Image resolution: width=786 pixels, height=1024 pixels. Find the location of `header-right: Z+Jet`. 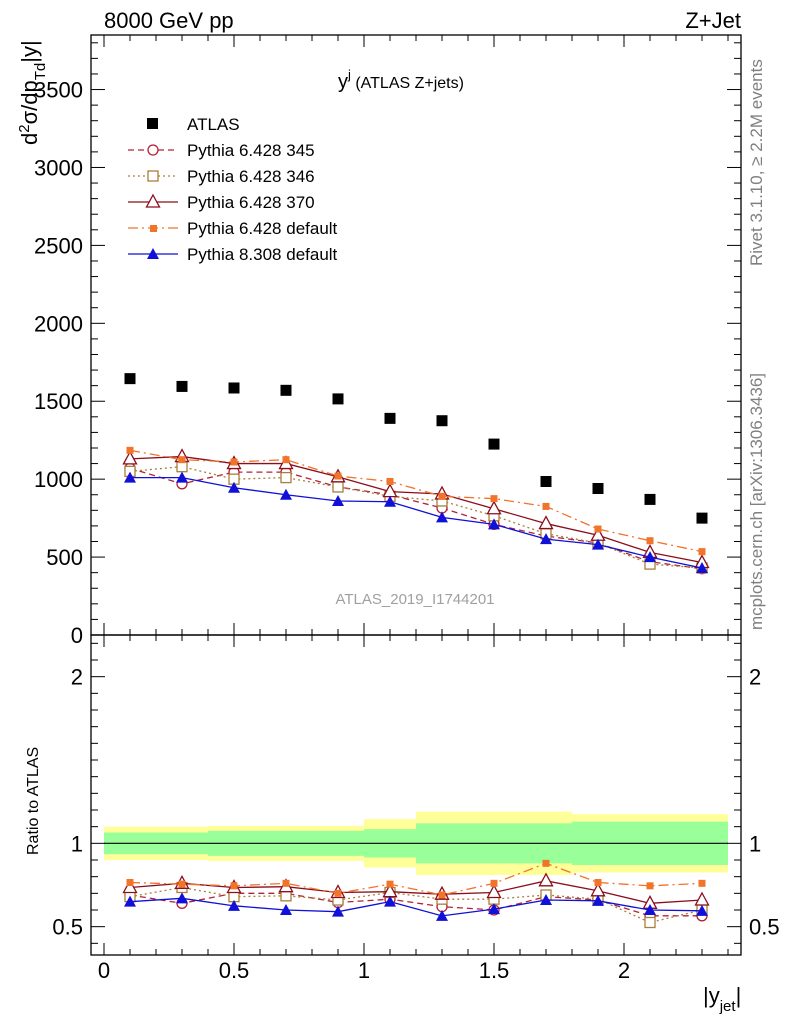

header-right: Z+Jet is located at coordinates (713, 20).